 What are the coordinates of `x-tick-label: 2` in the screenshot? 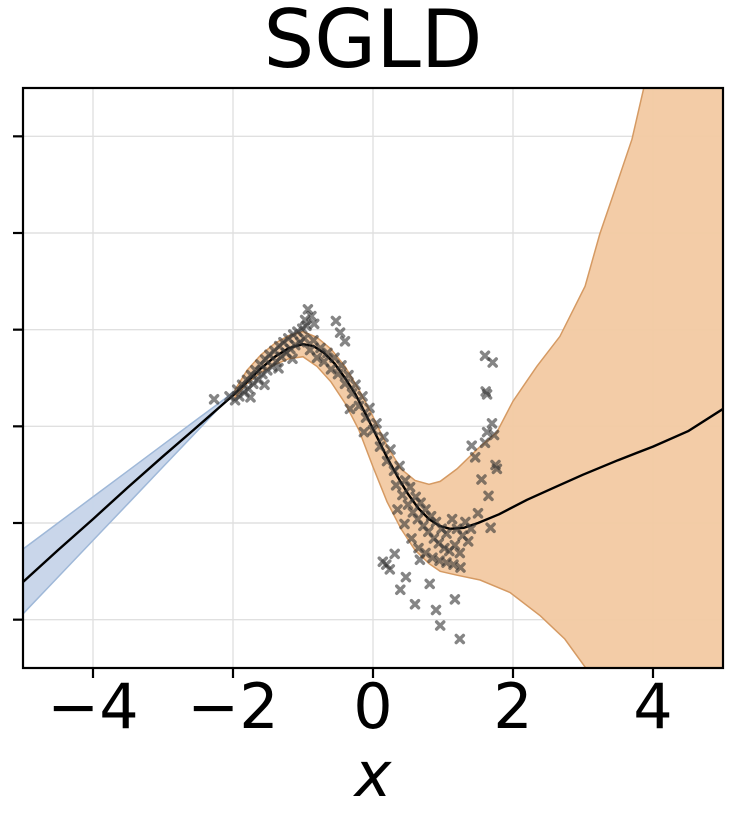 It's located at (513, 706).